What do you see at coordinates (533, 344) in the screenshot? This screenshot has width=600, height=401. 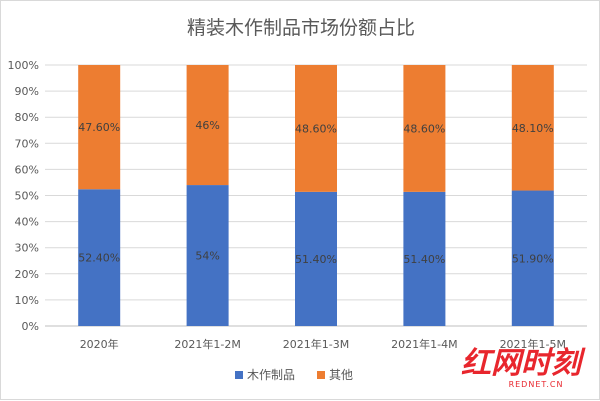 I see `x-tick-label: 2021年1-5M` at bounding box center [533, 344].